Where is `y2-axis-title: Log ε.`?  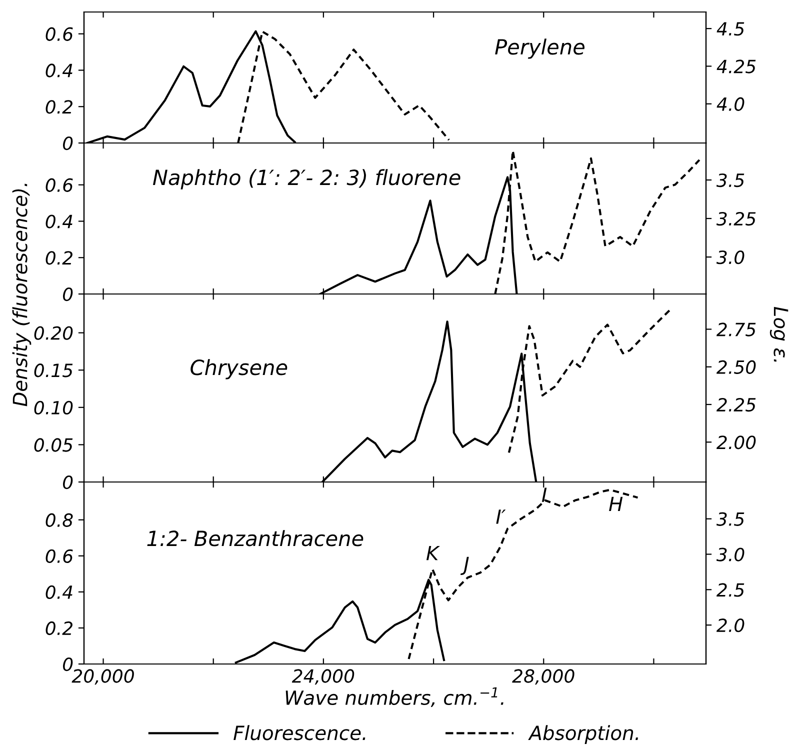
y2-axis-title: Log ε. is located at coordinates (779, 334).